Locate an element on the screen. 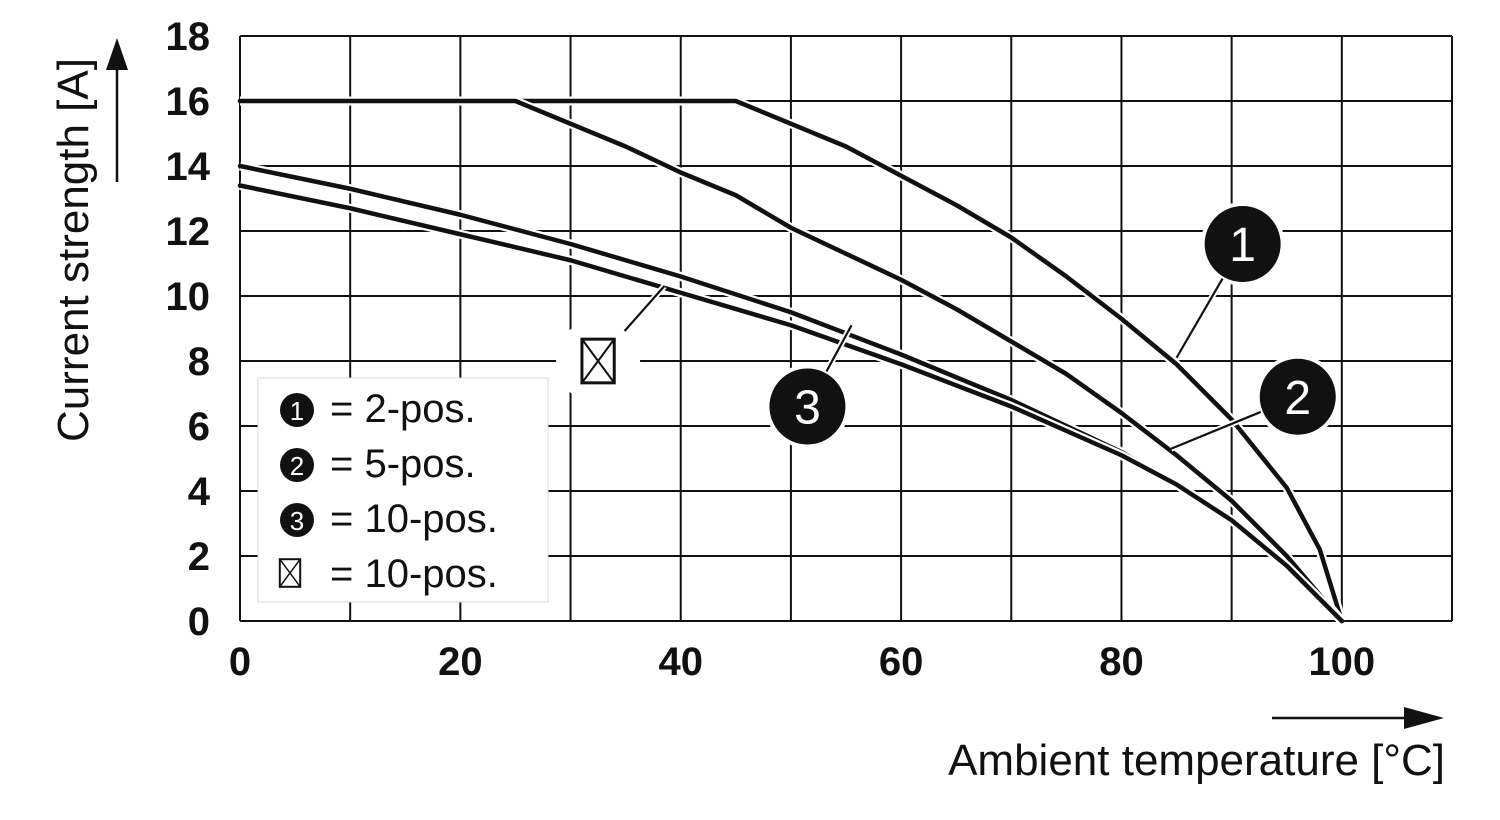 The width and height of the screenshot is (1500, 820). y-tick-label: 6 is located at coordinates (199, 427).